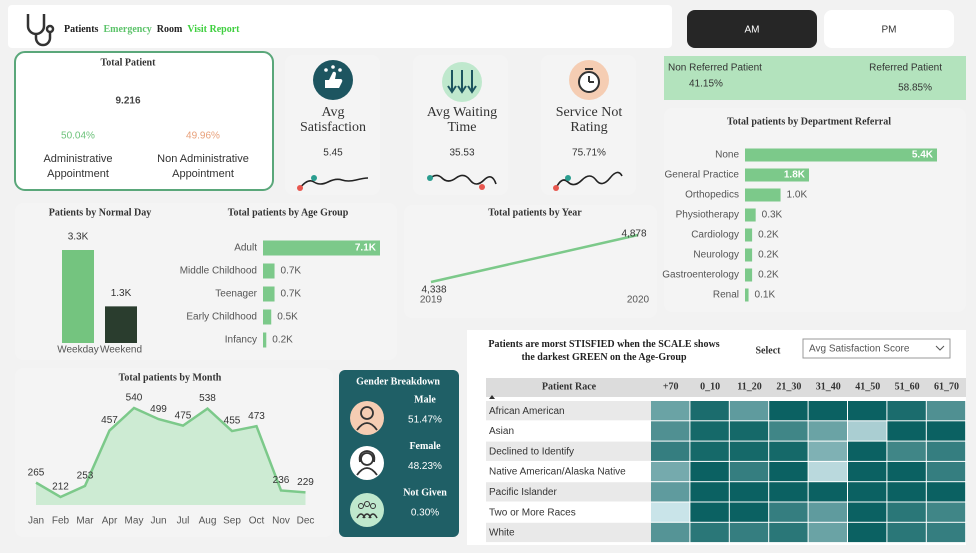 The height and width of the screenshot is (553, 976). What do you see at coordinates (36, 521) in the screenshot?
I see `x-tick-label: Jan` at bounding box center [36, 521].